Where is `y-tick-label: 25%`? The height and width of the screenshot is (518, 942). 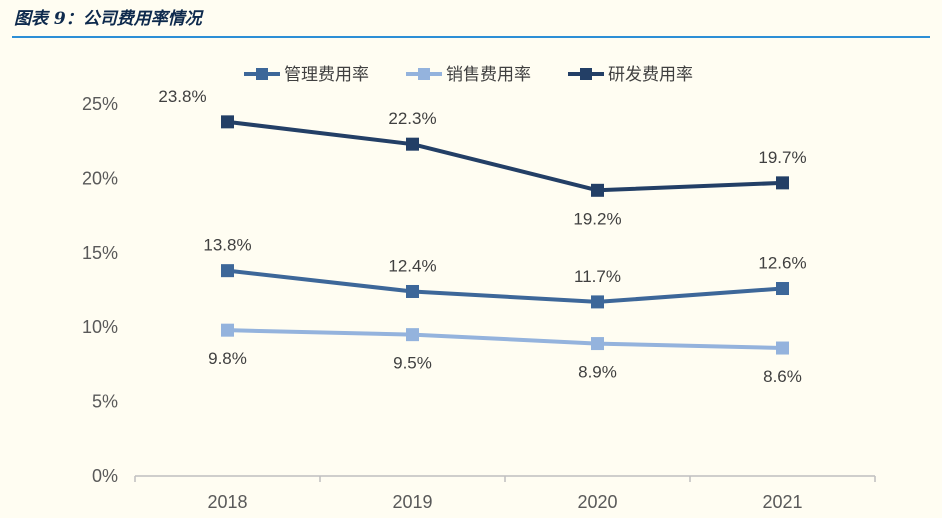
y-tick-label: 25% is located at coordinates (100, 104).